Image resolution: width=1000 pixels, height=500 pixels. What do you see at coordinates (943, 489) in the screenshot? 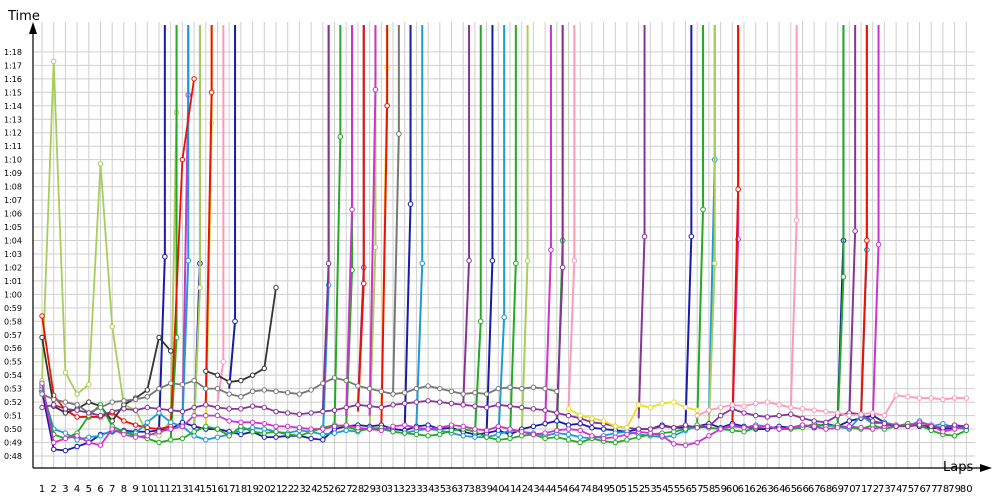
I see `x-tick-label: 78` at bounding box center [943, 489].